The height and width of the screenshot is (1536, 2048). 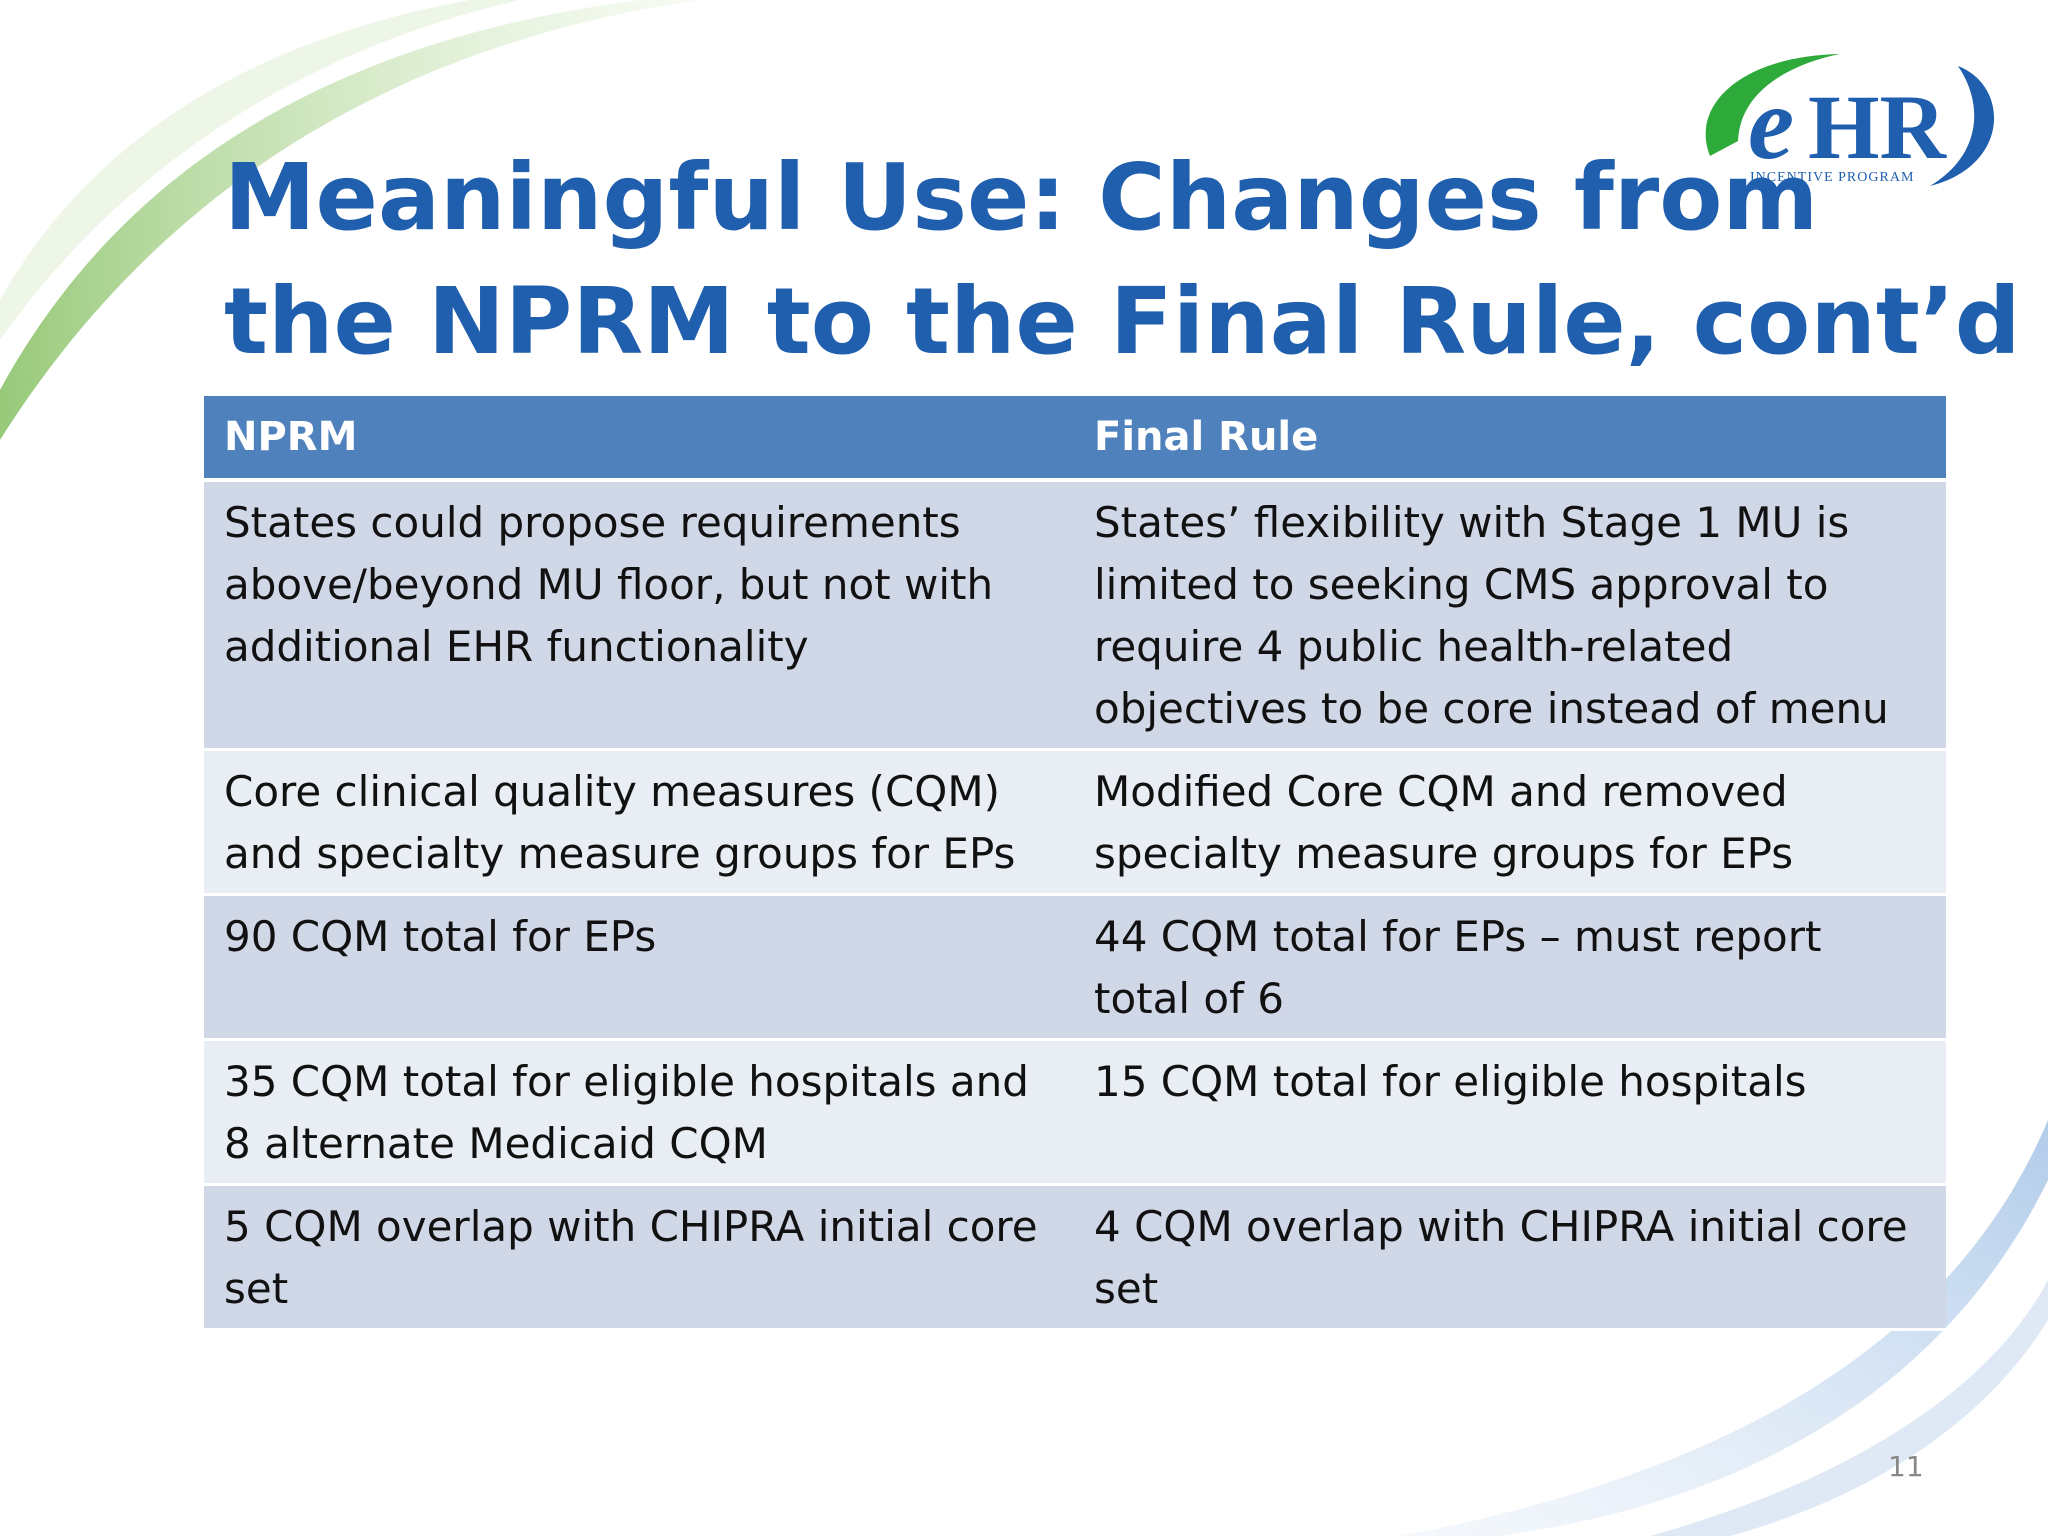 I want to click on ehr-logo: e HR, so click(x=1850, y=120).